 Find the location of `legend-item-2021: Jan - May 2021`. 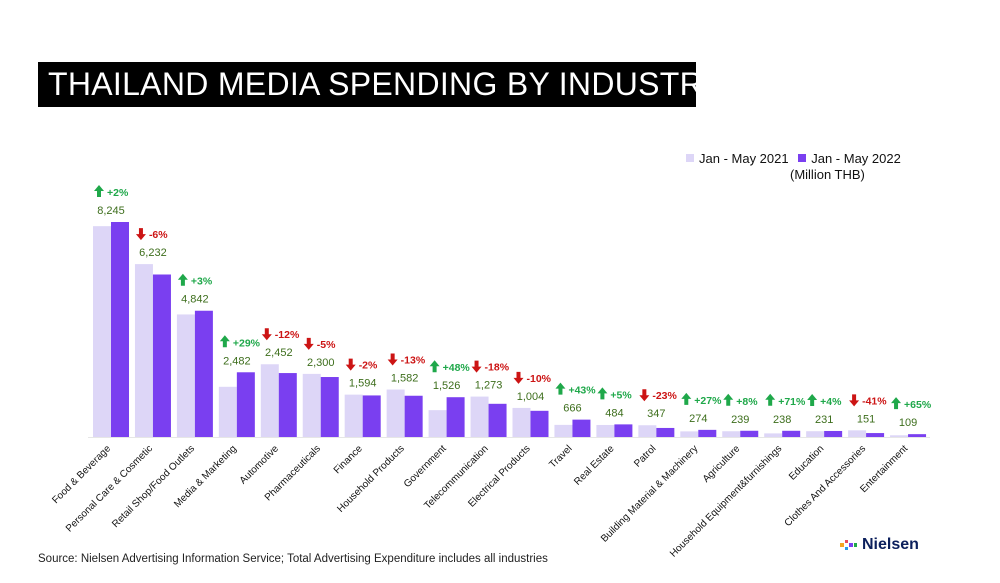

legend-item-2021: Jan - May 2021 is located at coordinates (737, 159).